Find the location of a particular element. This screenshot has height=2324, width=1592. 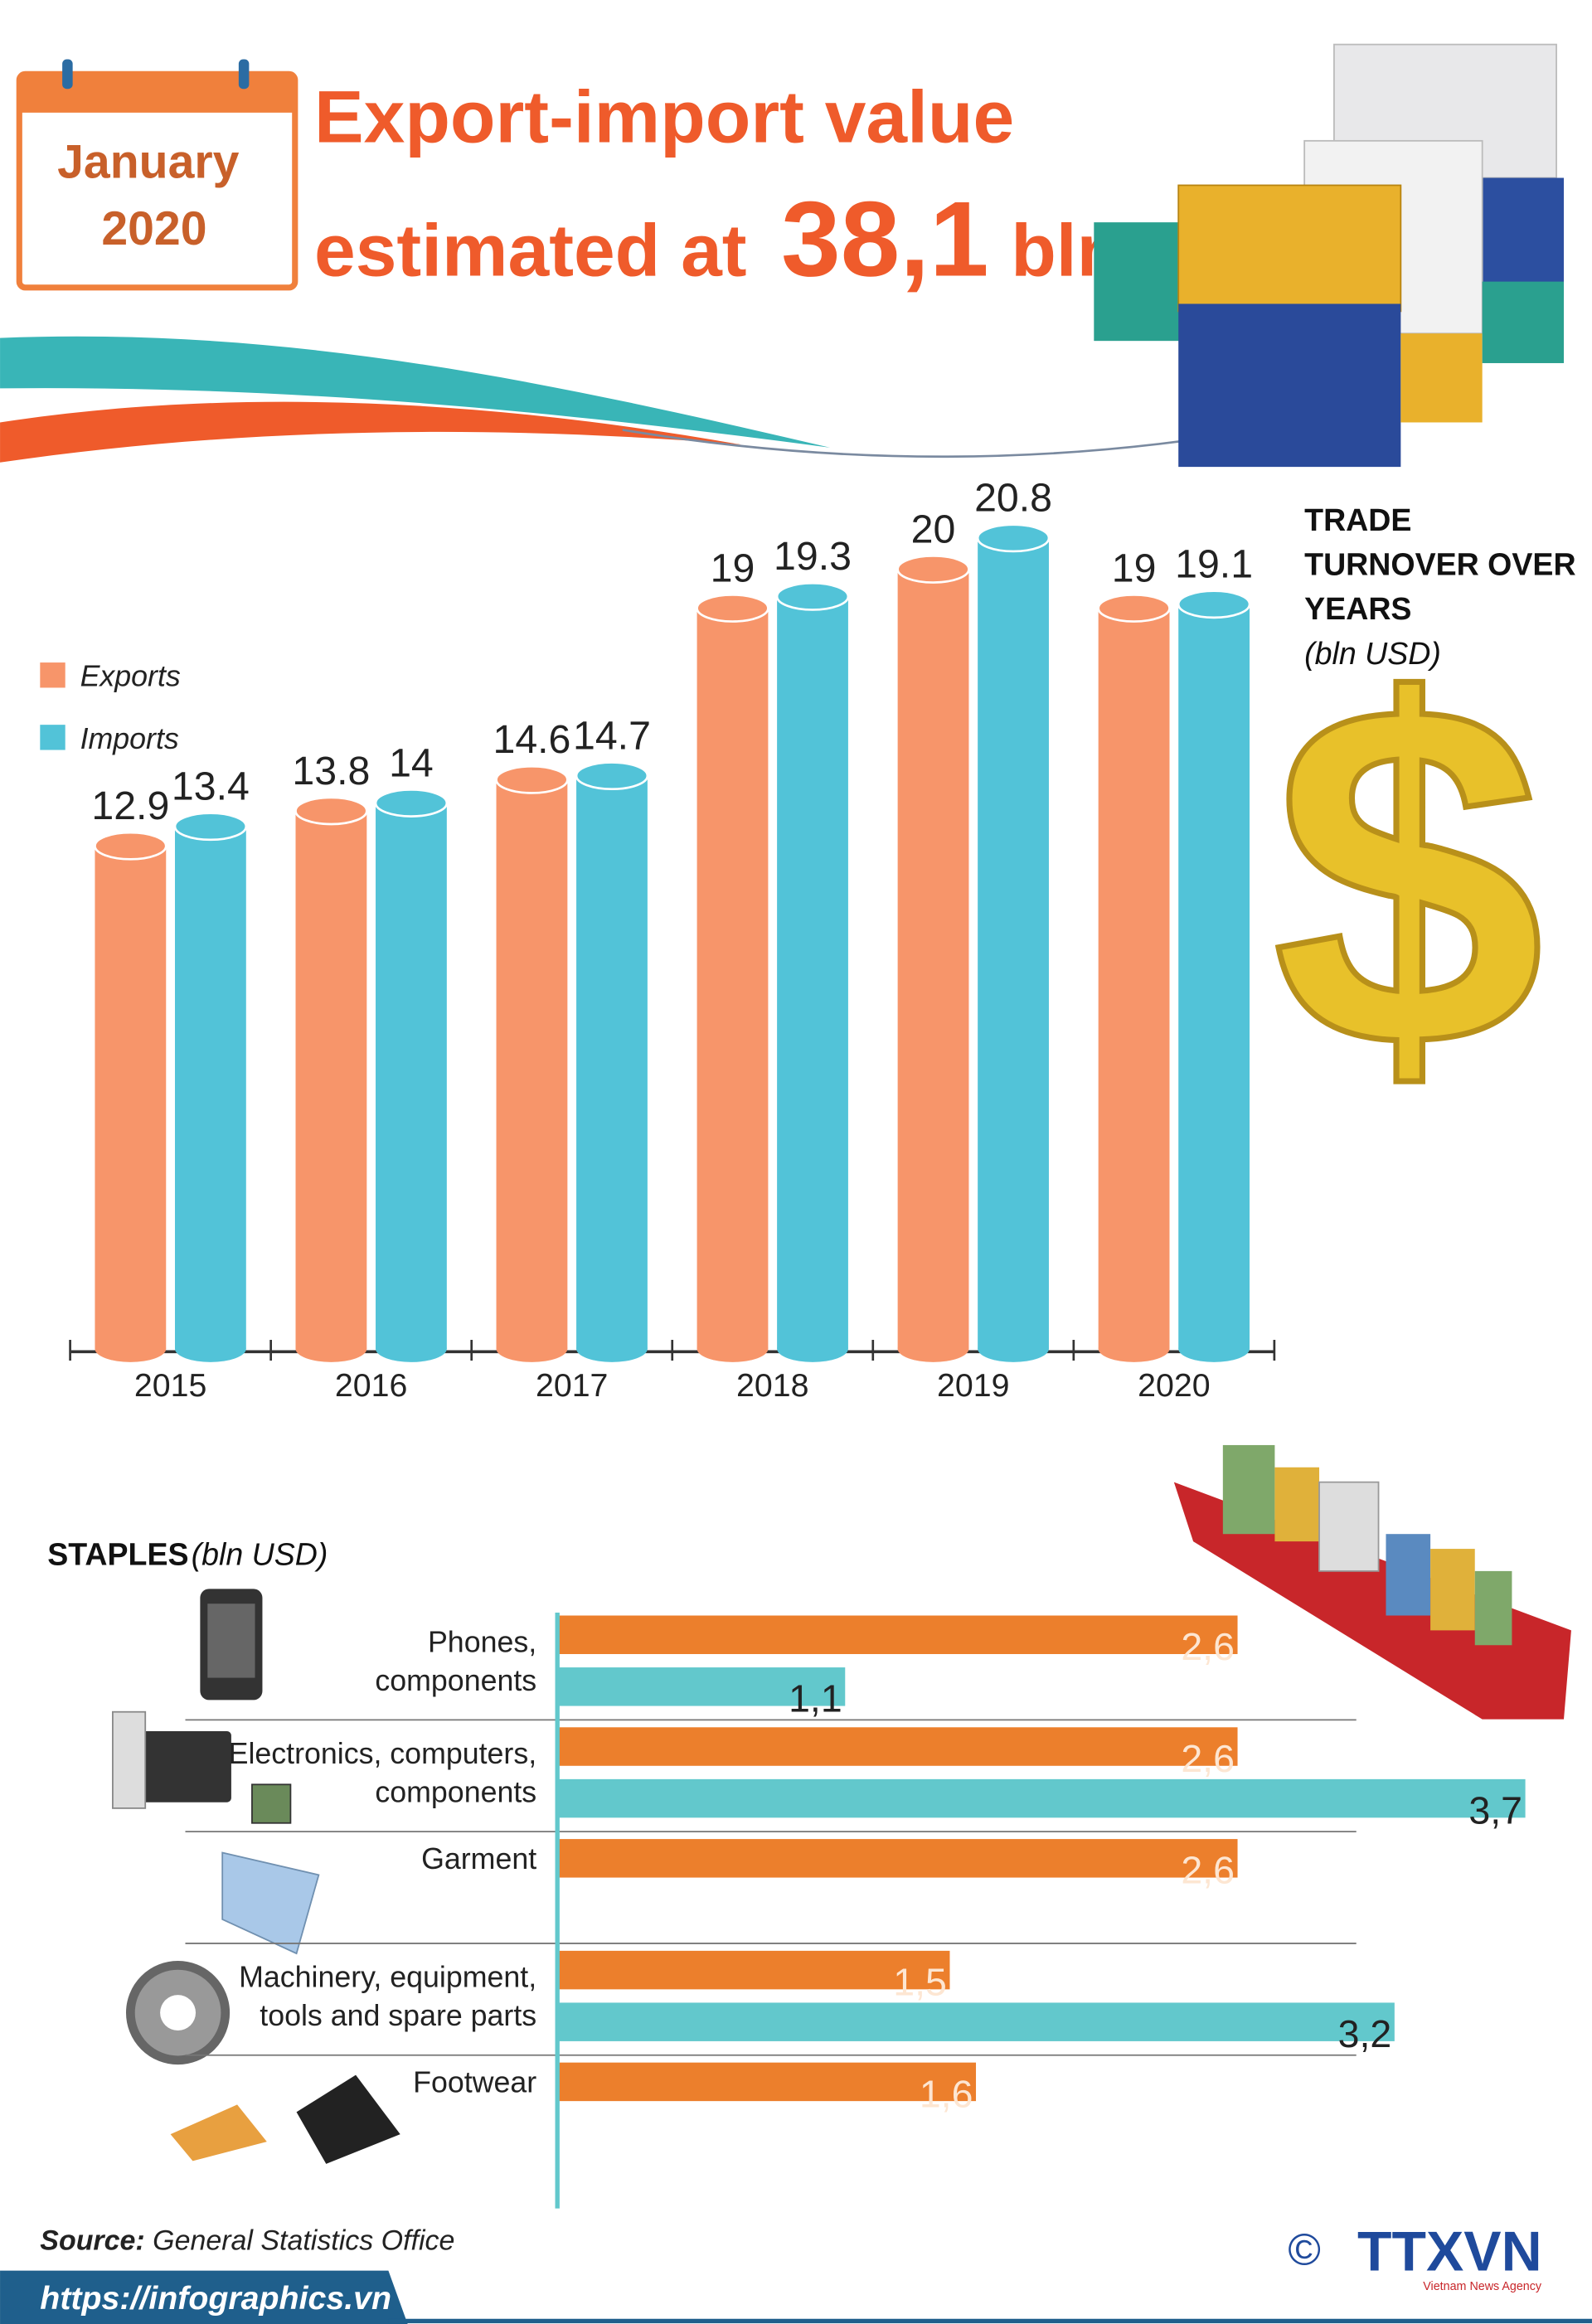

category-label: Phones, is located at coordinates (482, 1641).